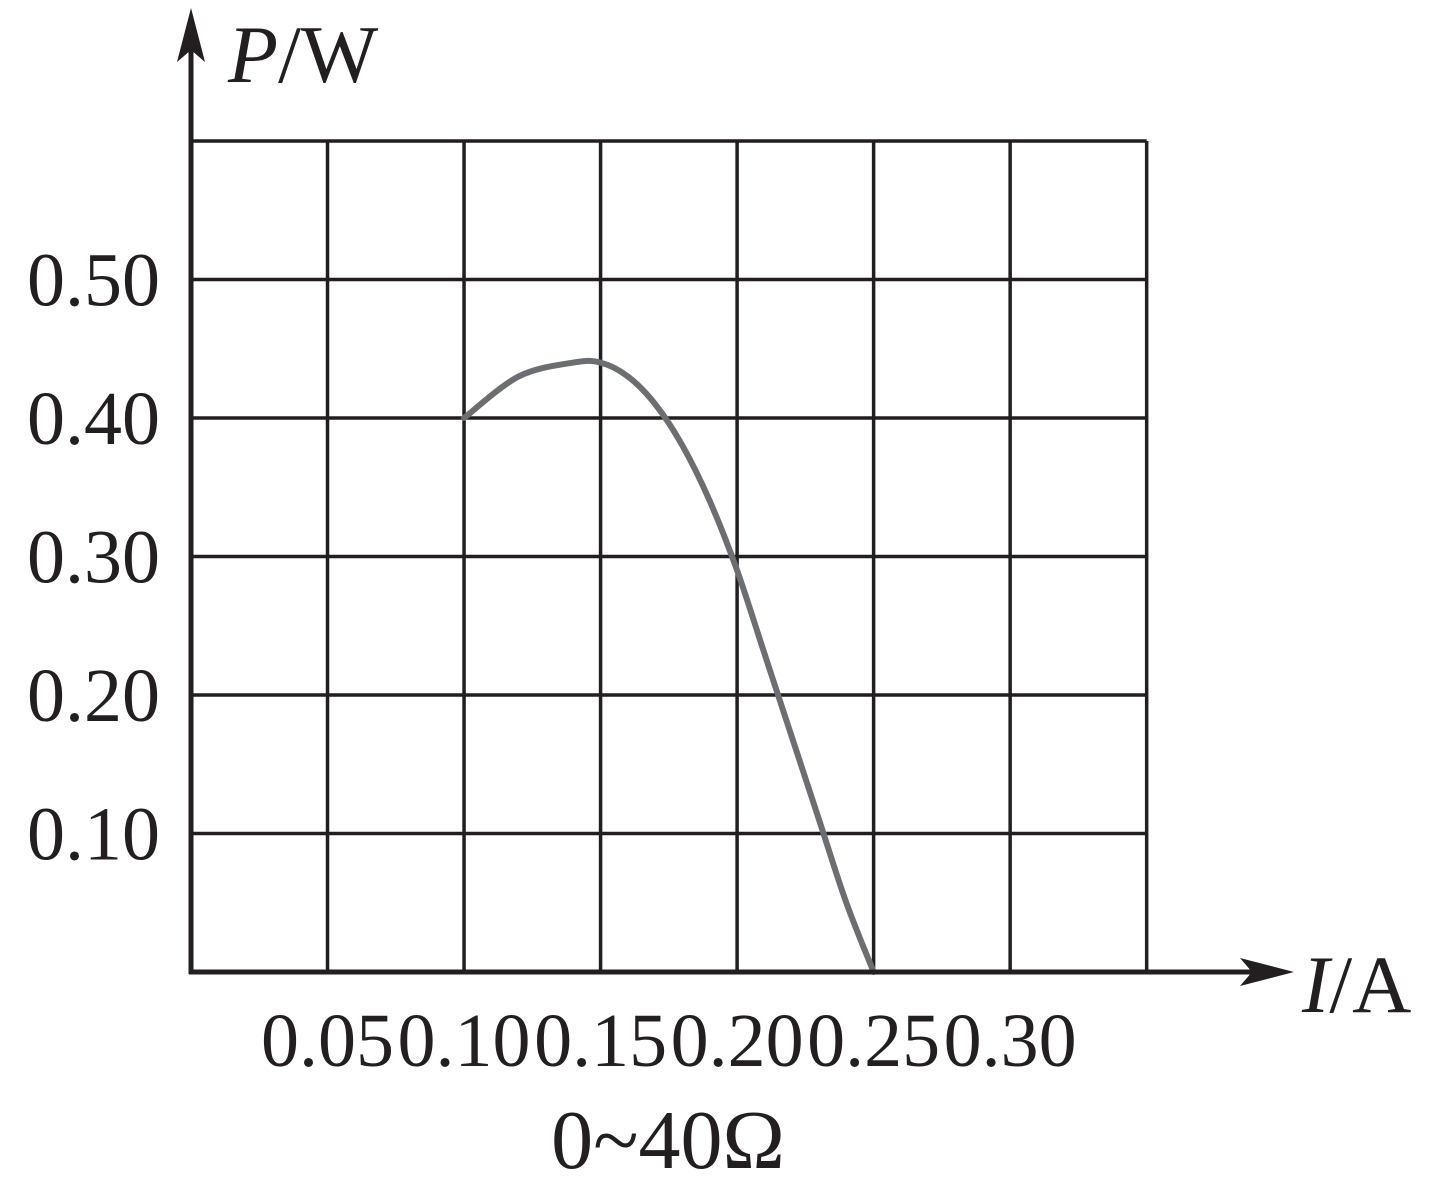  Describe the element at coordinates (668, 1140) in the screenshot. I see `caption: 0~40Ω` at that location.